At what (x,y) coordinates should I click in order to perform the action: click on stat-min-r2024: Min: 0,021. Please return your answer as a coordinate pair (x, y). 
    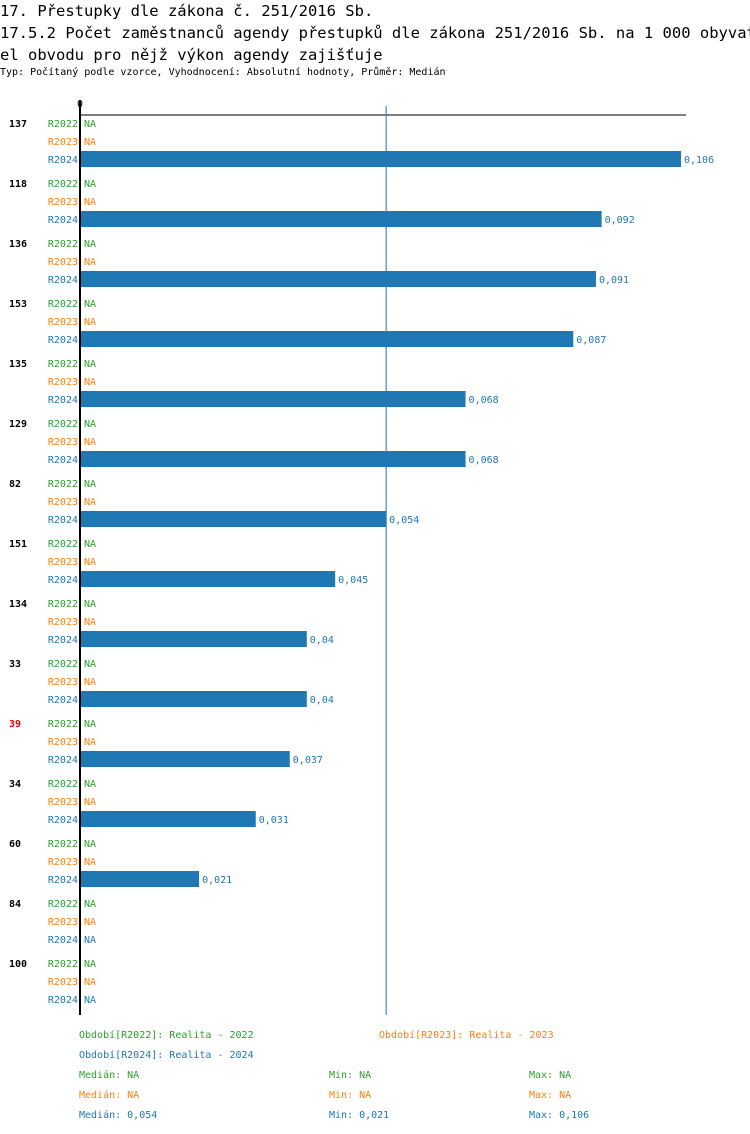
    Looking at the image, I should click on (359, 1115).